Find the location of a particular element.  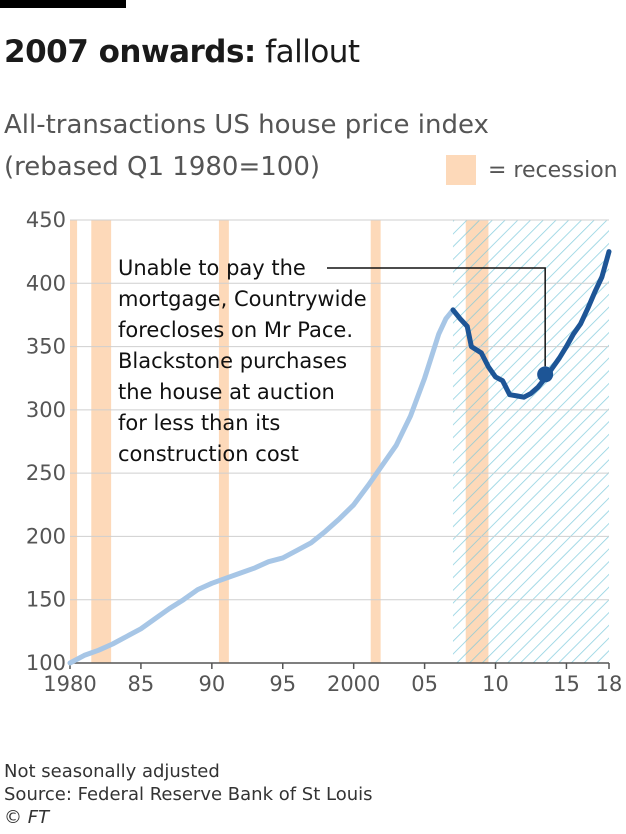

headline-rest: fallout is located at coordinates (307, 52).